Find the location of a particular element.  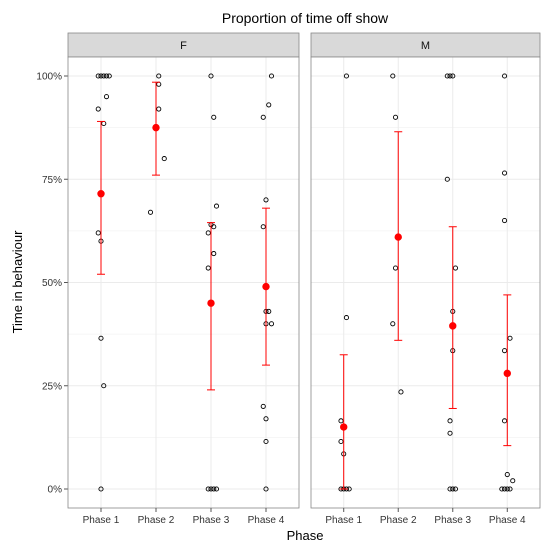

y-axis-title: Time in behaviour is located at coordinates (17, 282).